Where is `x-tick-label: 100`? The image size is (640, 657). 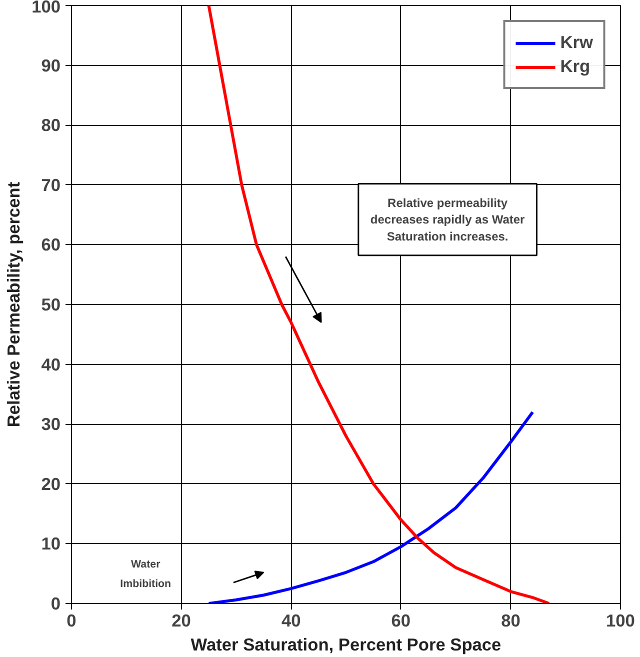 x-tick-label: 100 is located at coordinates (620, 620).